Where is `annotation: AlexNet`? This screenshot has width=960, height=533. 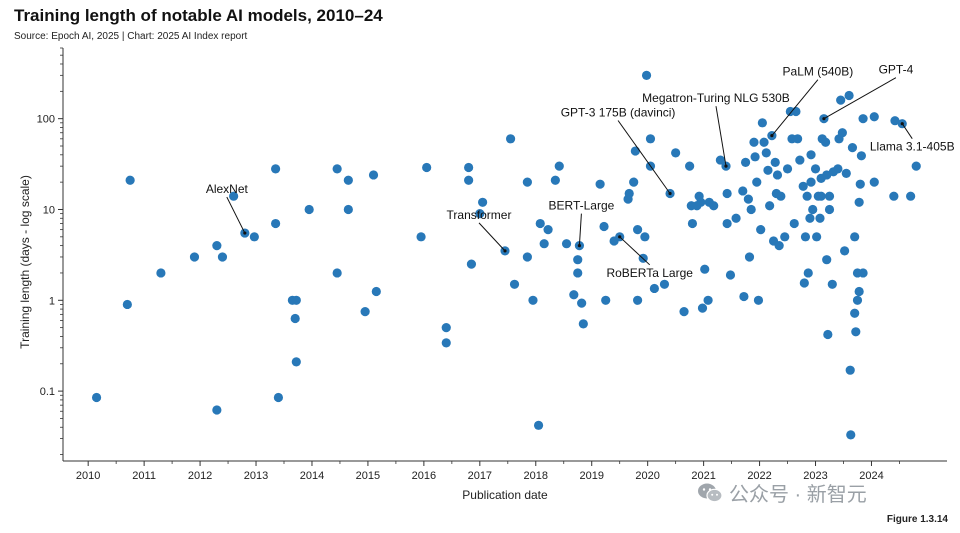 annotation: AlexNet is located at coordinates (227, 208).